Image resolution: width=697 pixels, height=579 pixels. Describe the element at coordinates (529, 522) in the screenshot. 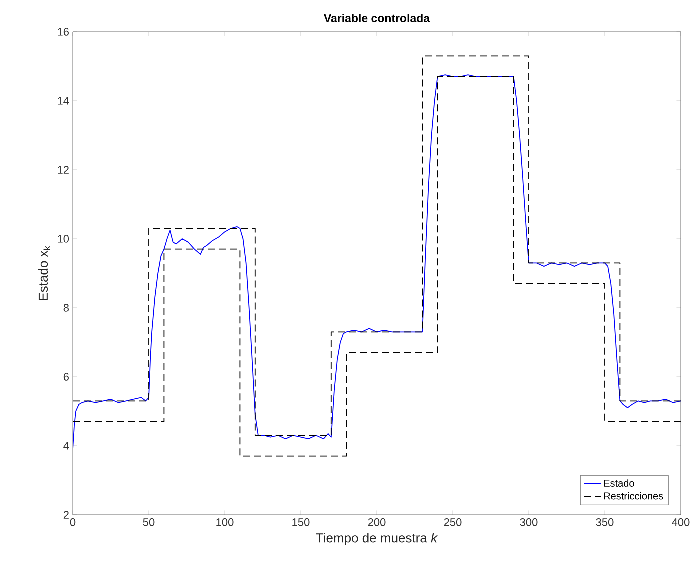

I see `x-tick-label: 300` at that location.